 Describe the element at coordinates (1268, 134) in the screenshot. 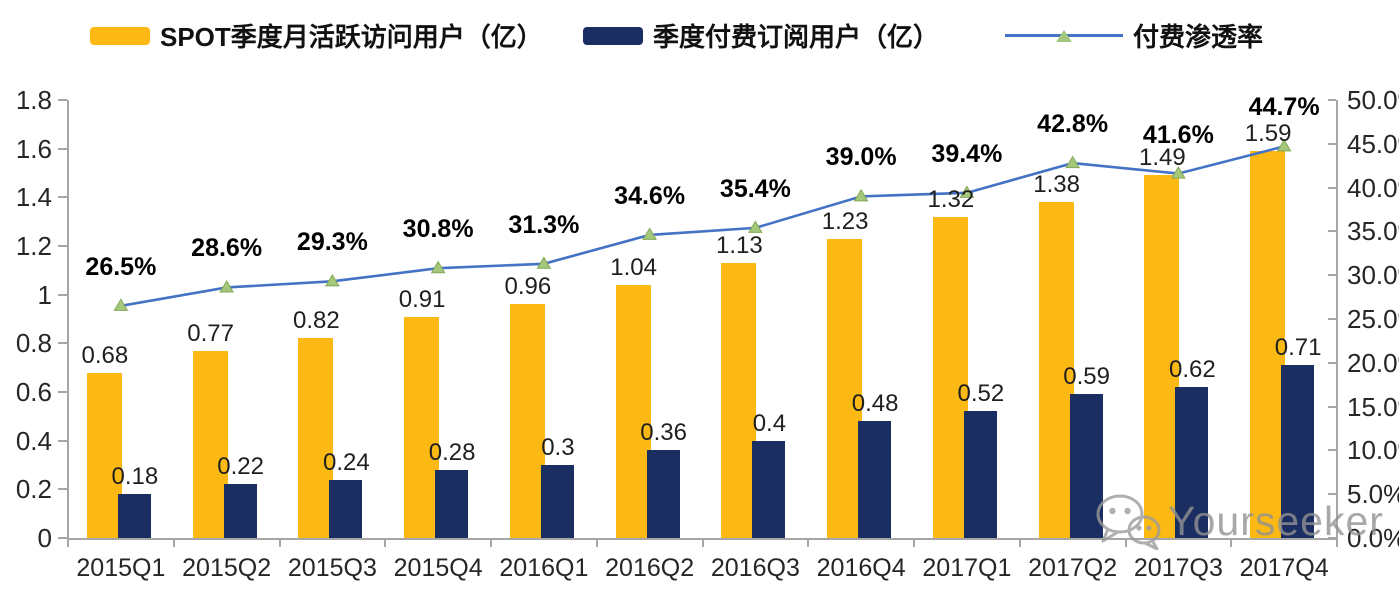

I see `bar-label-mau: 1.59` at that location.